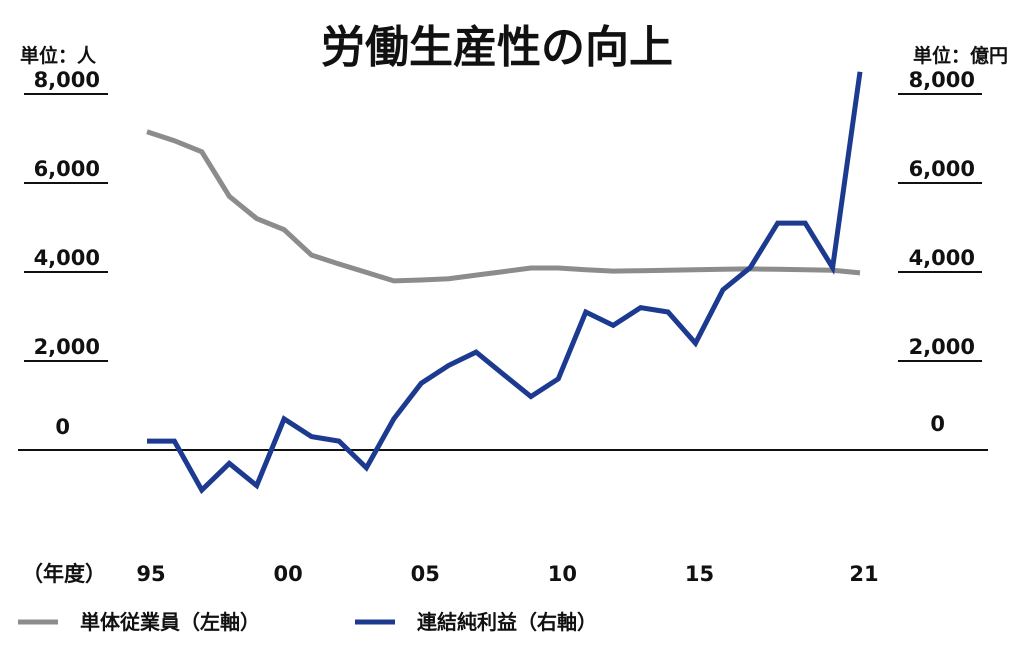  Describe the element at coordinates (507, 574) in the screenshot. I see `x-axis: 95 00 05 10 15 21` at that location.